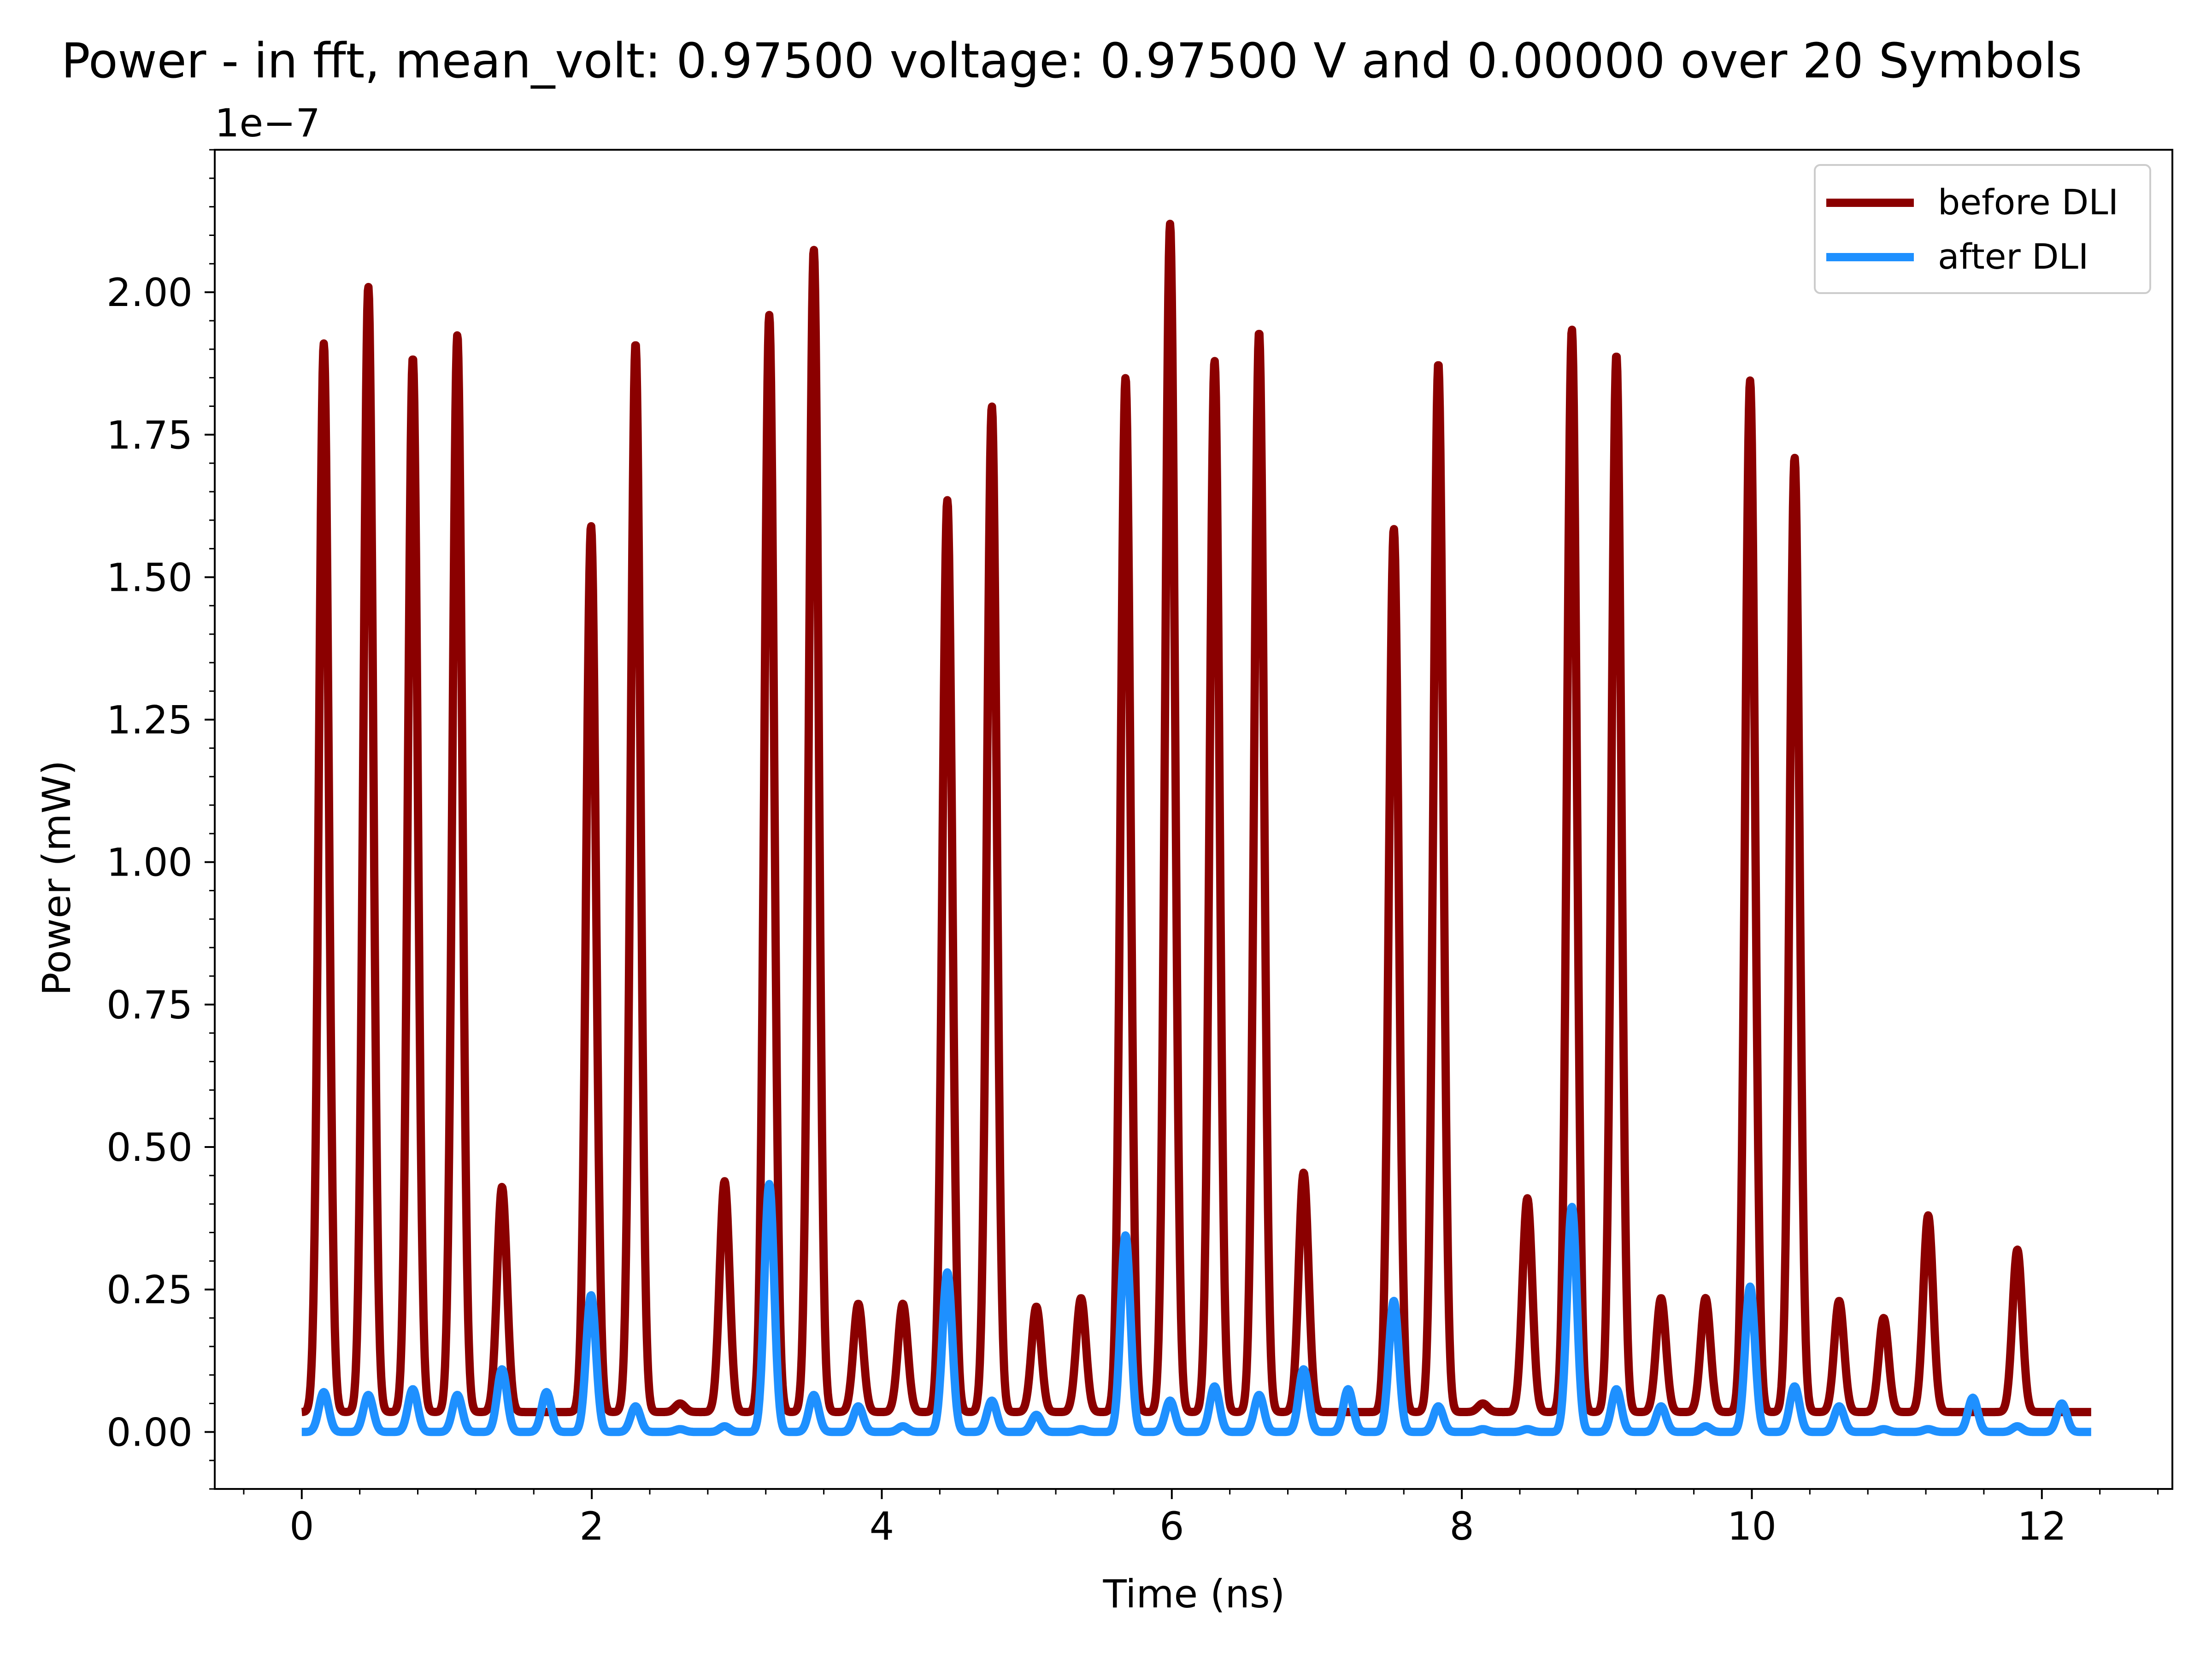  What do you see at coordinates (149, 720) in the screenshot?
I see `y-tick-label: 1.25` at bounding box center [149, 720].